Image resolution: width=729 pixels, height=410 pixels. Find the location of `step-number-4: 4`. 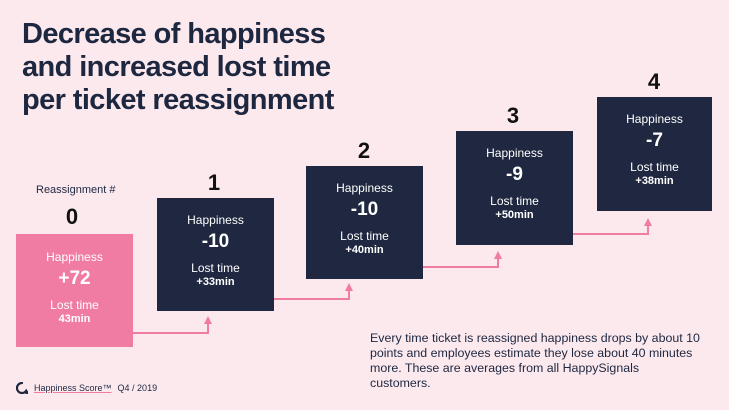

step-number-4: 4 is located at coordinates (654, 81).